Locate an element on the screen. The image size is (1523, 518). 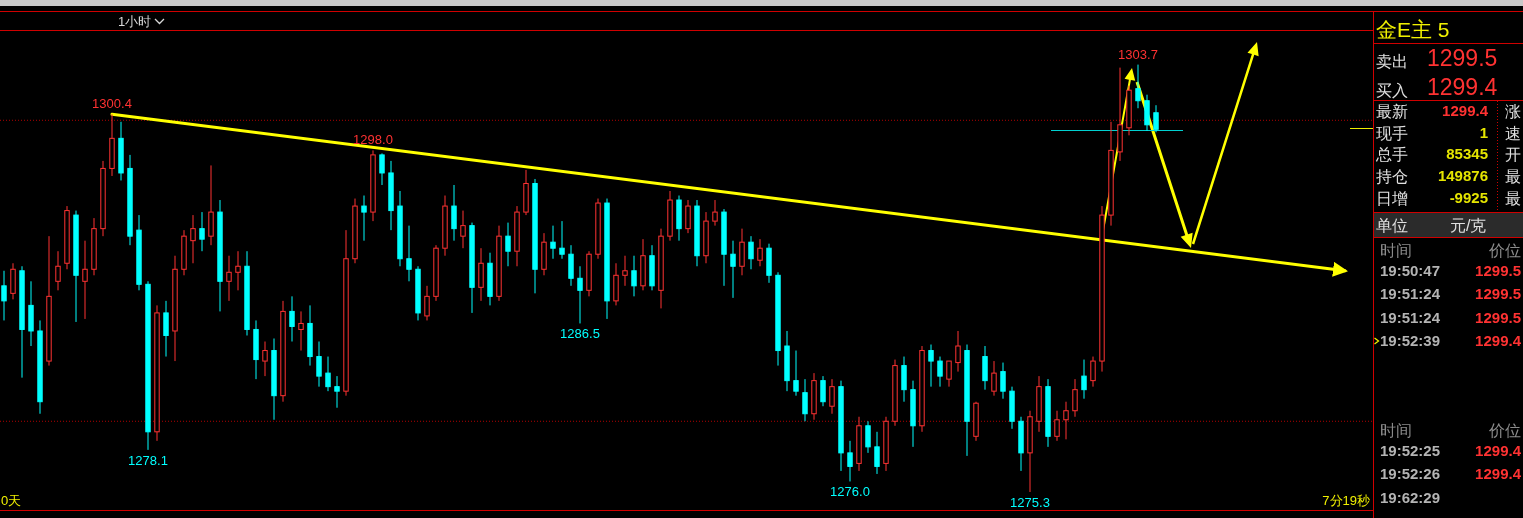
category-label: 19:52:39 is located at coordinates (1410, 340).